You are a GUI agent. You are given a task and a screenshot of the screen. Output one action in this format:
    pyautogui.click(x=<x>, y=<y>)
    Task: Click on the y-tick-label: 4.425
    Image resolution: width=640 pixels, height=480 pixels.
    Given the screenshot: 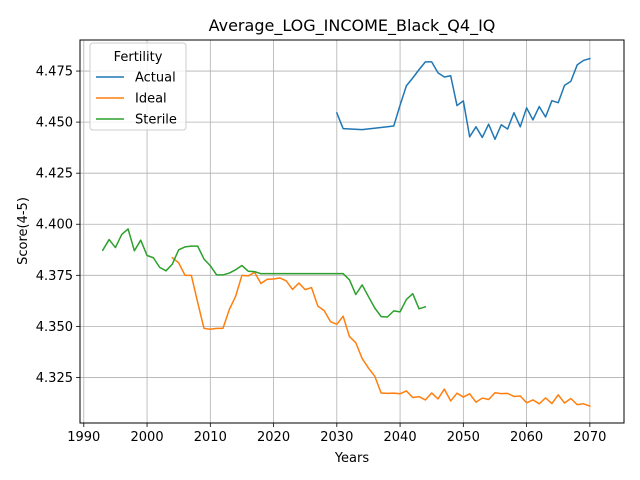 What is the action you would take?
    pyautogui.click(x=54, y=174)
    